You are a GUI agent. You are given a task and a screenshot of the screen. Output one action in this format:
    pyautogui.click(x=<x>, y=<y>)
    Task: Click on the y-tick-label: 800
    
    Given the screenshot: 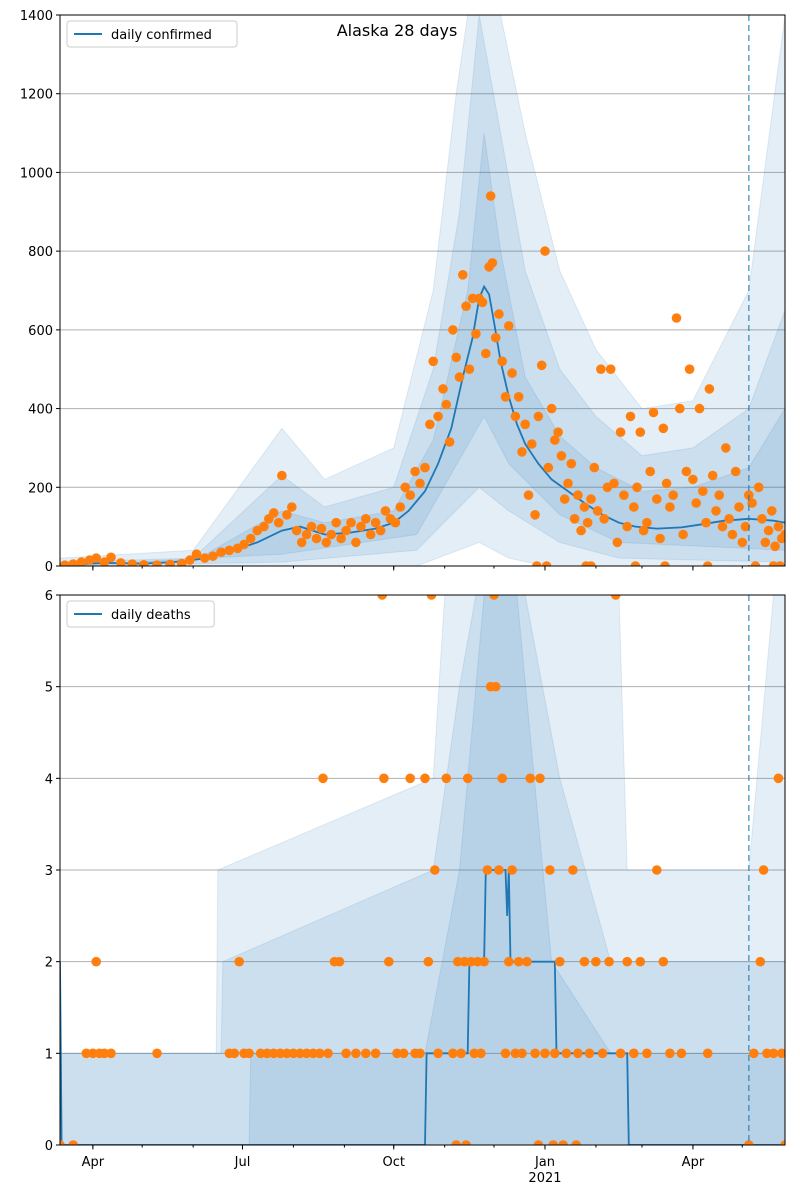 What is the action you would take?
    pyautogui.click(x=40, y=252)
    